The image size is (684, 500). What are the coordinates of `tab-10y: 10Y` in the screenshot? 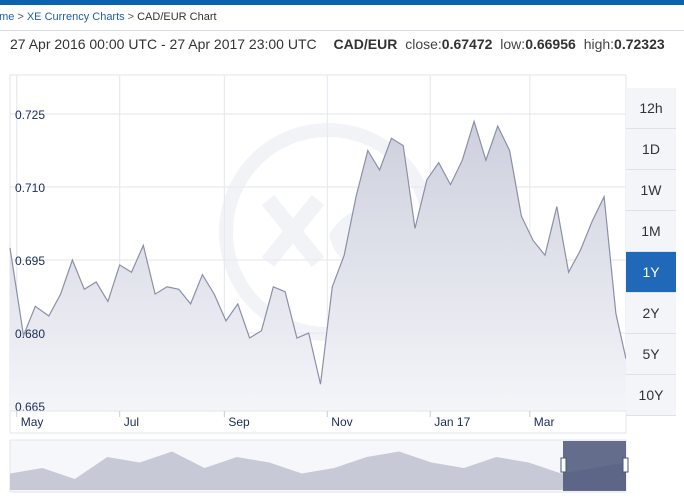 It's located at (651, 395).